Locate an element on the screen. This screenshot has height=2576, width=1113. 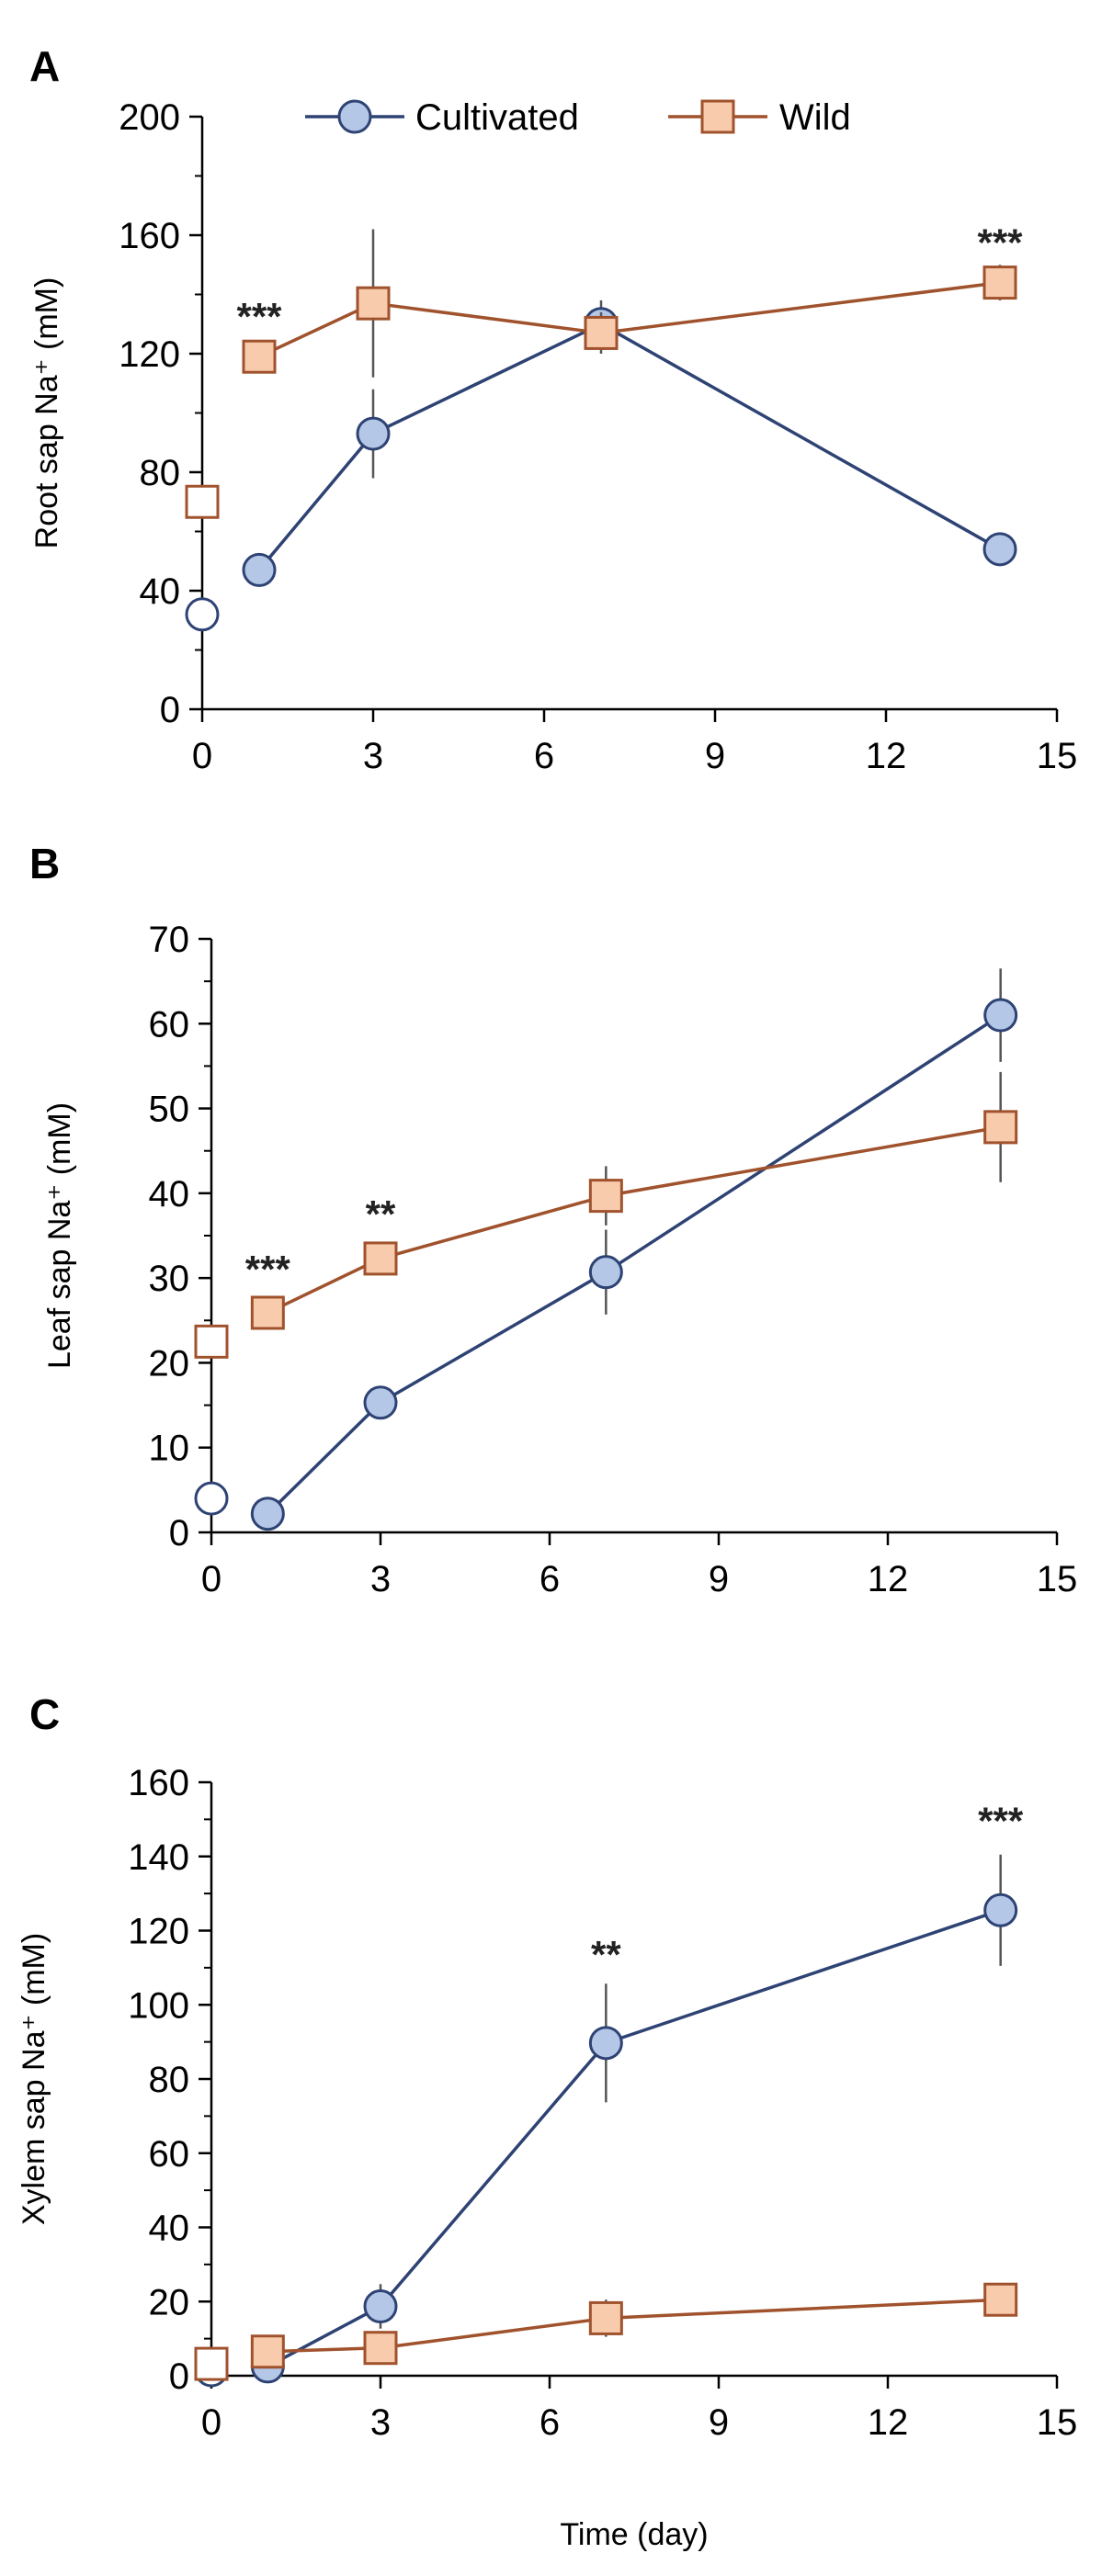
y-tick-label: 10 is located at coordinates (169, 1449).